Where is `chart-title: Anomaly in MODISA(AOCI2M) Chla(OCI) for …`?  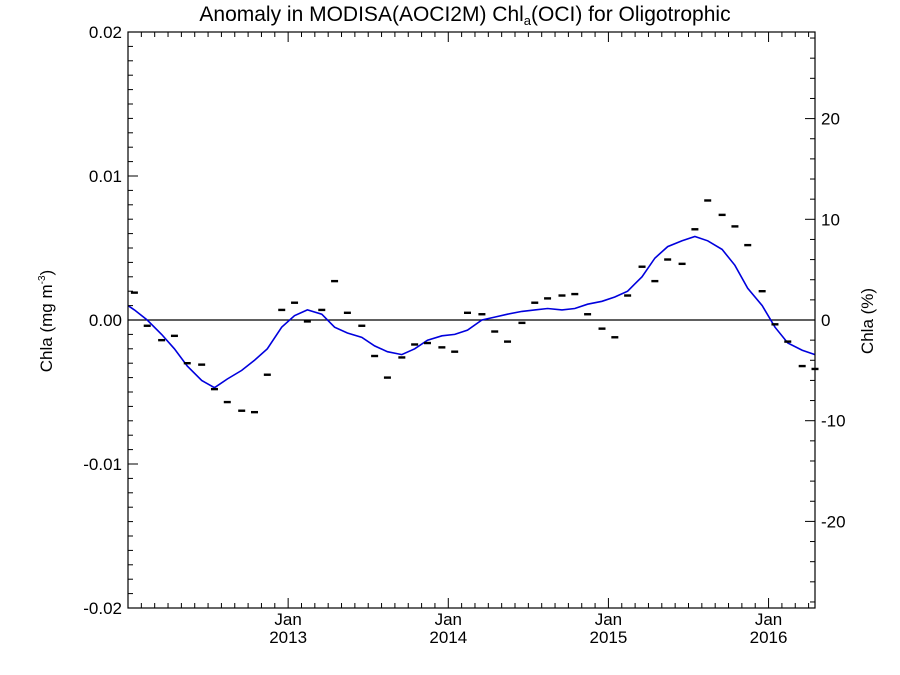
chart-title: Anomaly in MODISA(AOCI2M) Chla(OCI) for … is located at coordinates (450, 15).